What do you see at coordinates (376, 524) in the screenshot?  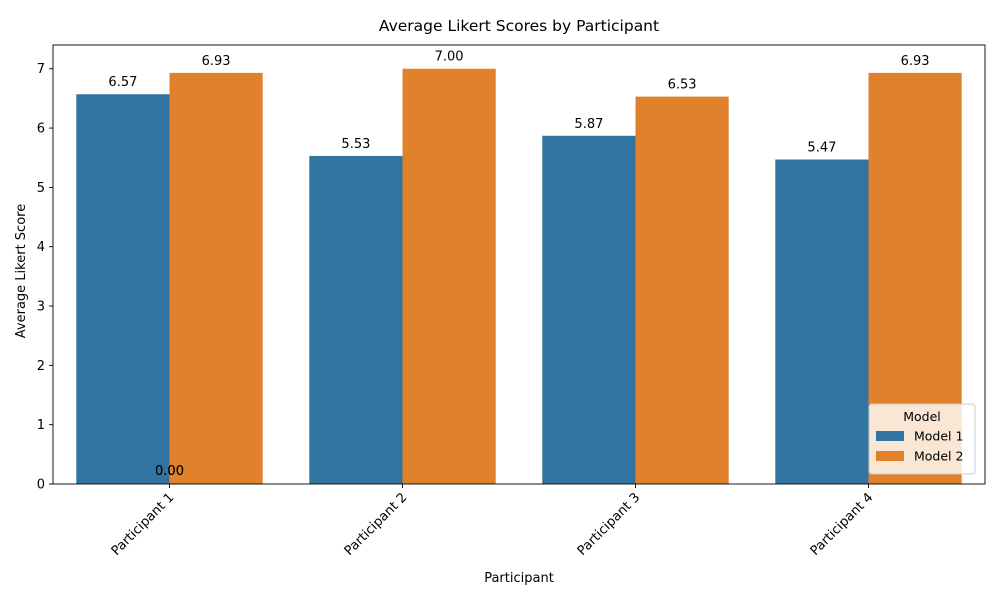 I see `x-tick-label: Participant 2` at bounding box center [376, 524].